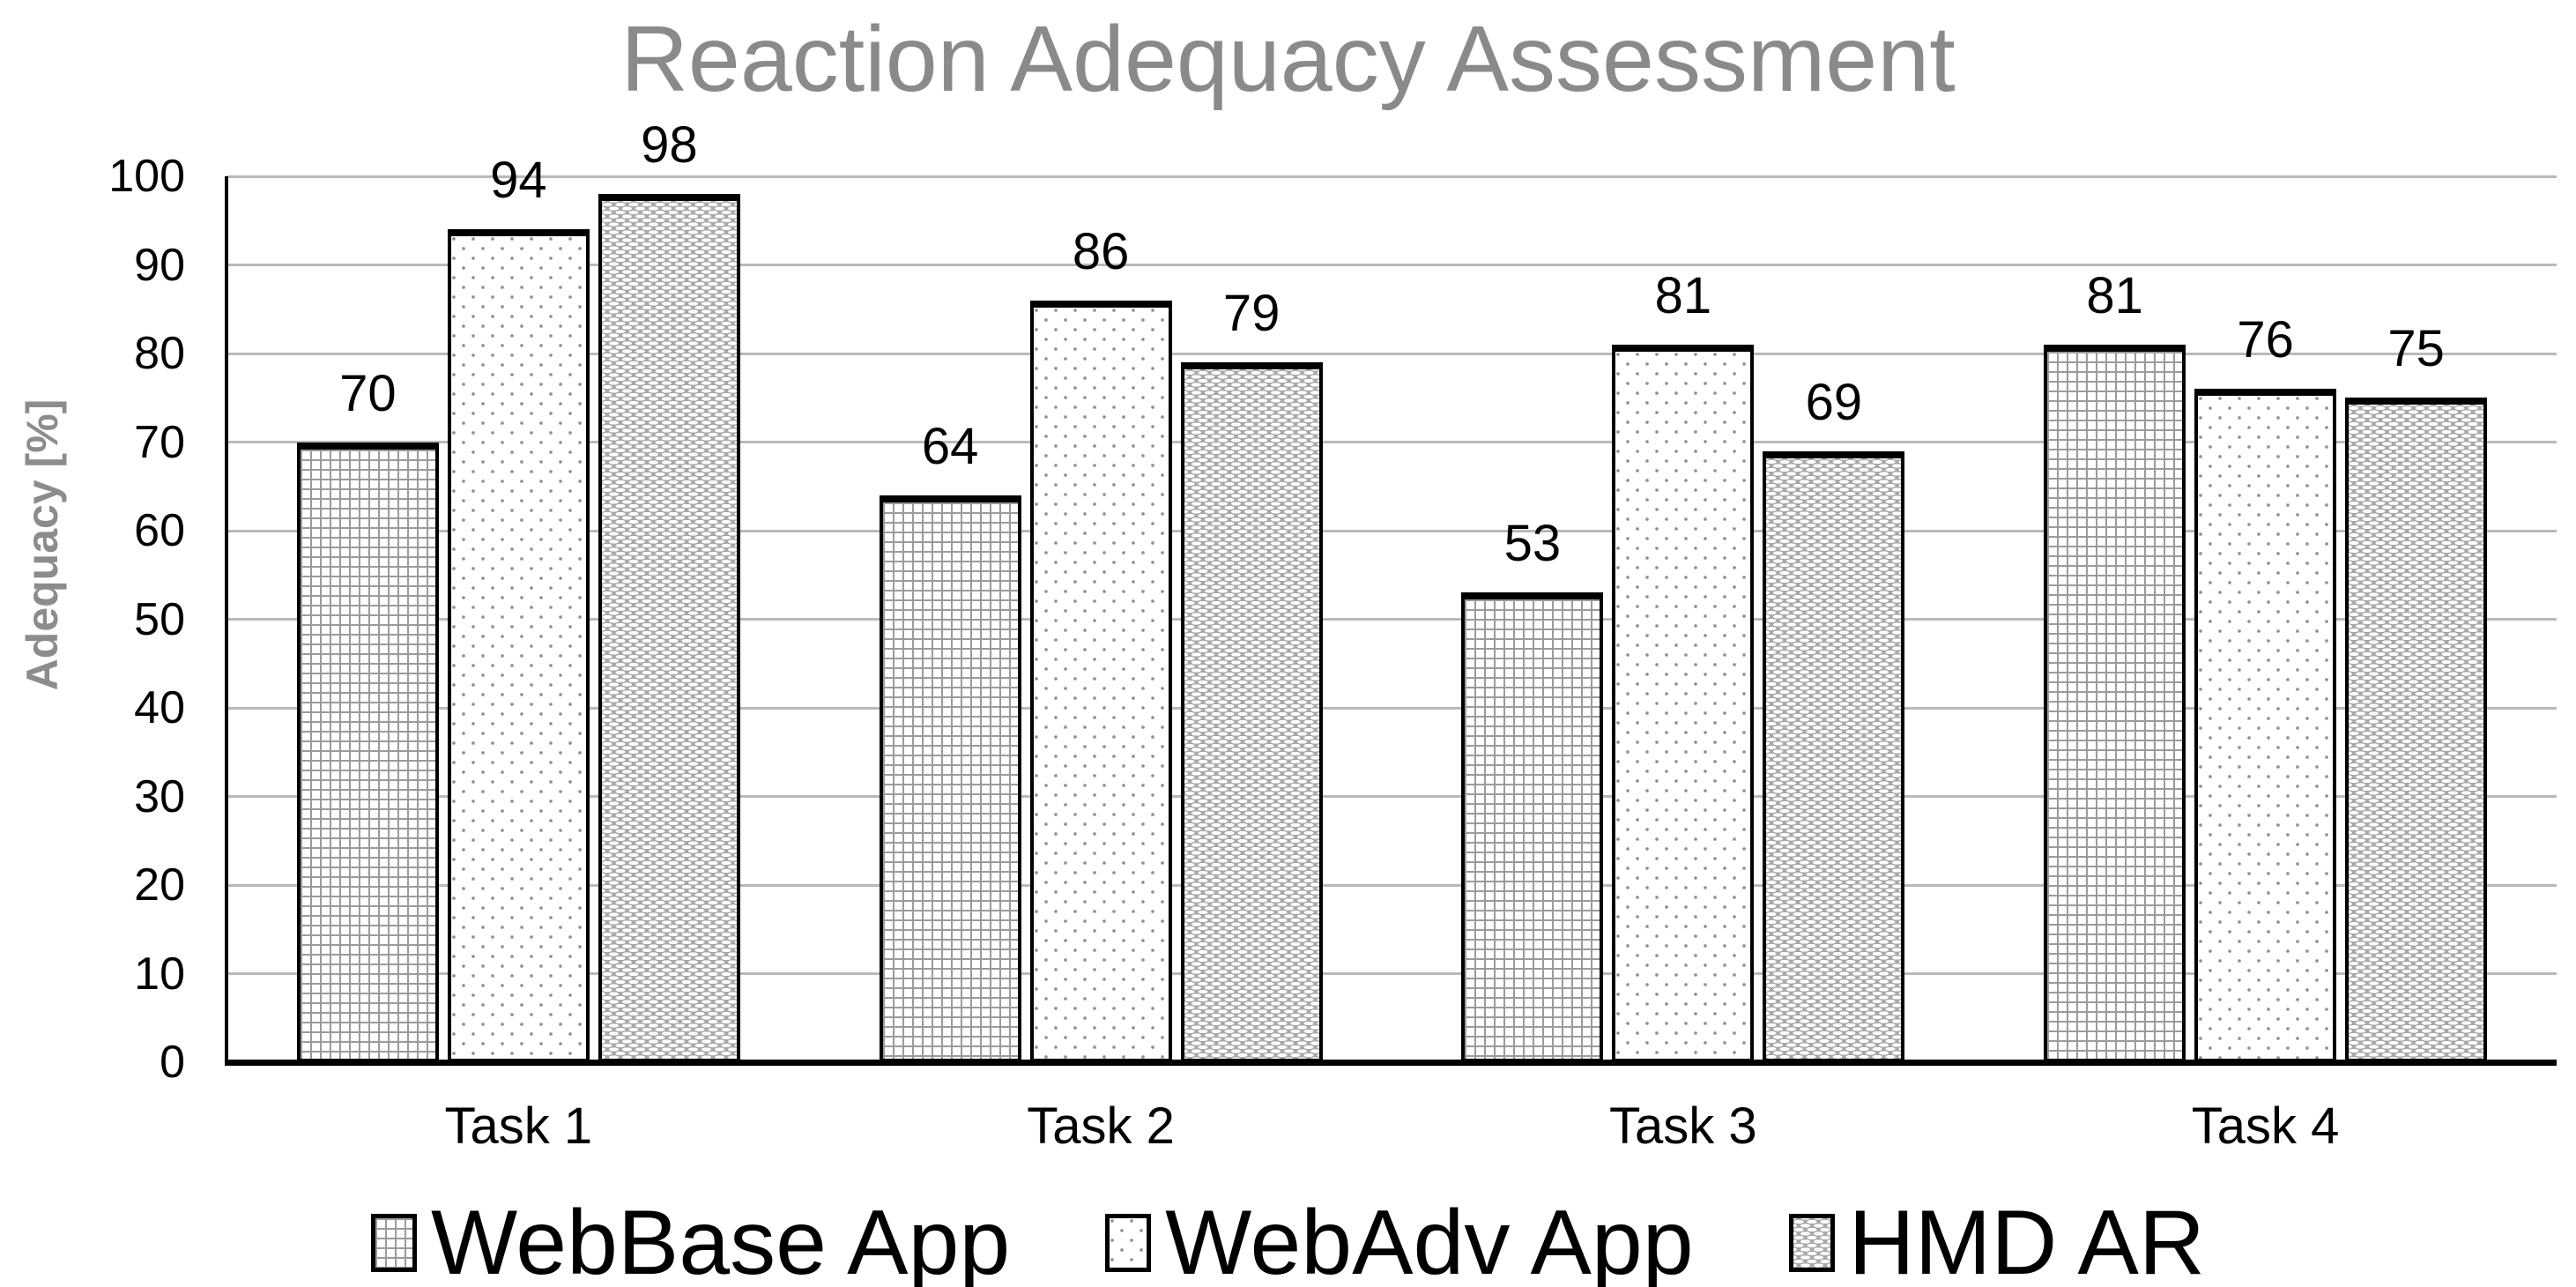 This screenshot has height=1287, width=2576. Describe the element at coordinates (393, 1243) in the screenshot. I see `fine-grid-swatch` at that location.